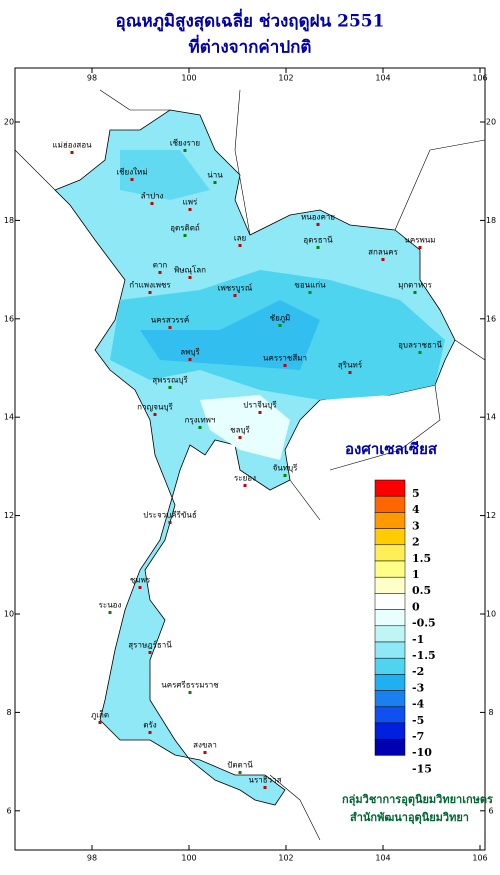 The width and height of the screenshot is (500, 875). Describe the element at coordinates (350, 365) in the screenshot. I see `place-label: สุรินทร์` at that location.